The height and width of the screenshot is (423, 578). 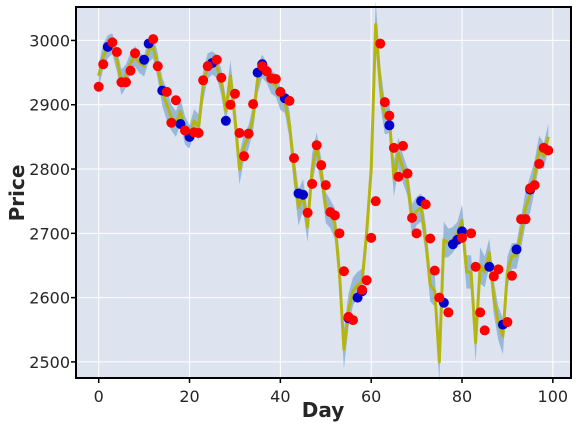 I want to click on y-tick-label: 2500, so click(x=49, y=362).